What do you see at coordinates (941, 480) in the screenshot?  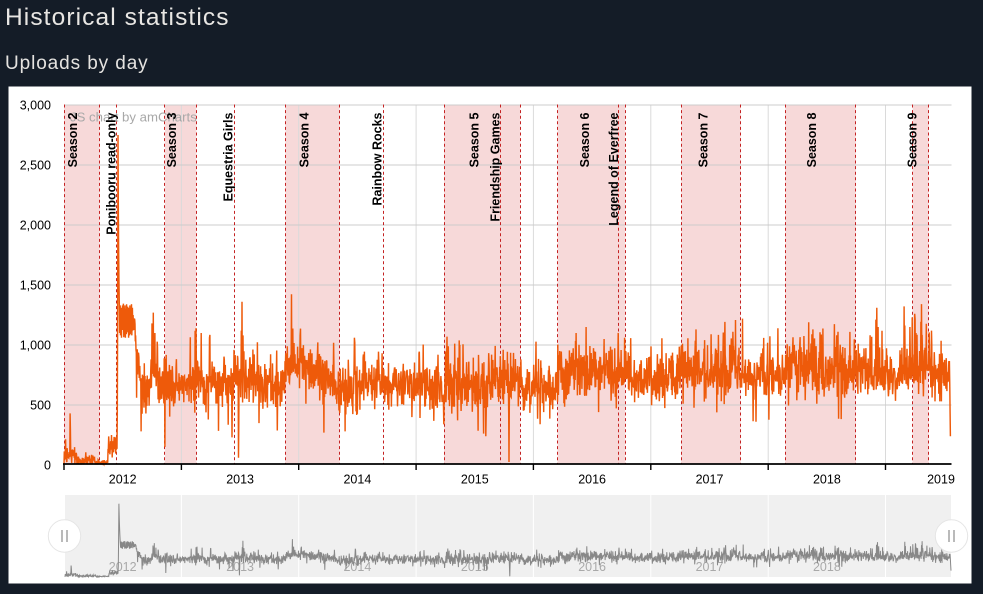 I see `svg-text: 2019` at bounding box center [941, 480].